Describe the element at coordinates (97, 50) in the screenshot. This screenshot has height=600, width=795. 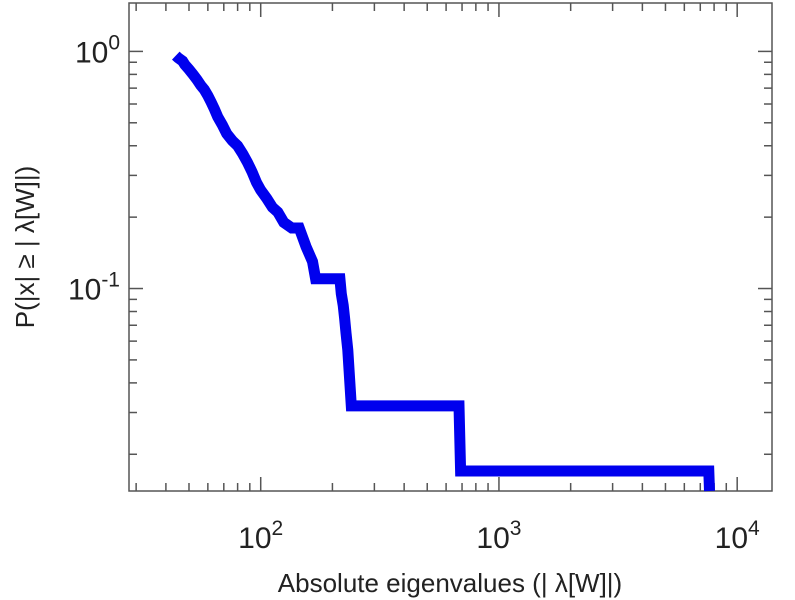
I see `y-tick-label: 10⁰` at that location.